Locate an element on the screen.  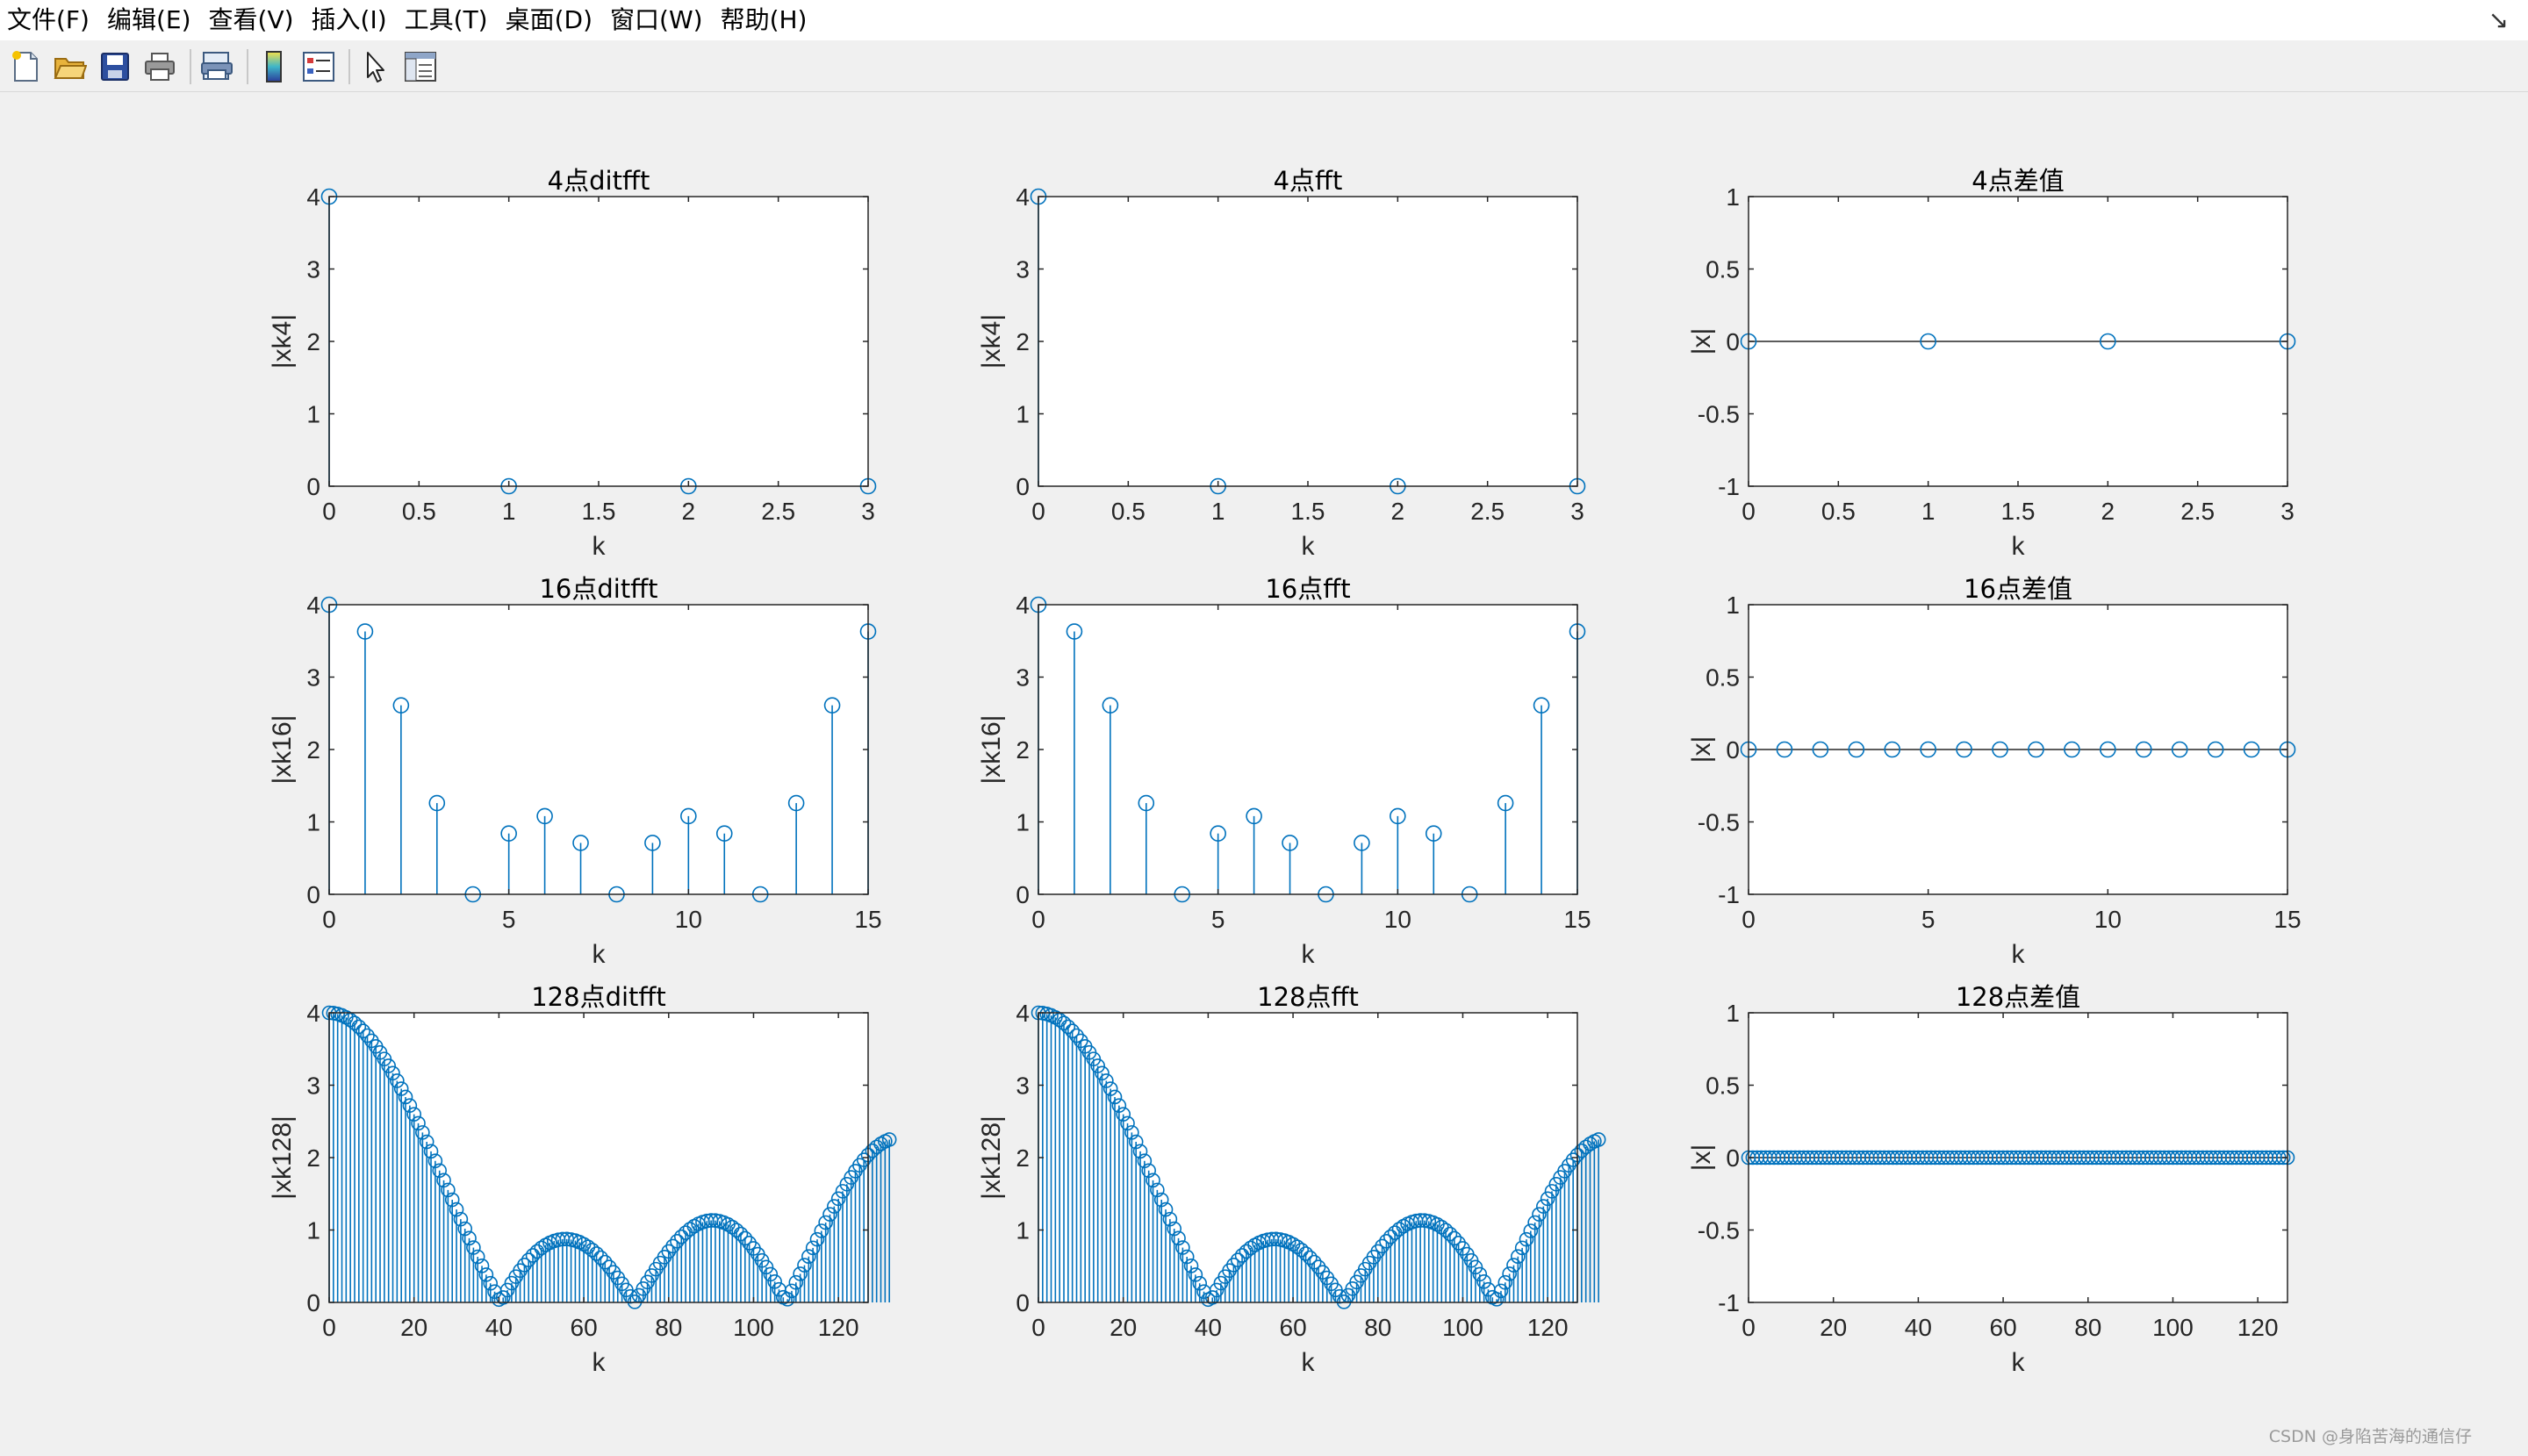
print-preview-icon is located at coordinates (217, 67).